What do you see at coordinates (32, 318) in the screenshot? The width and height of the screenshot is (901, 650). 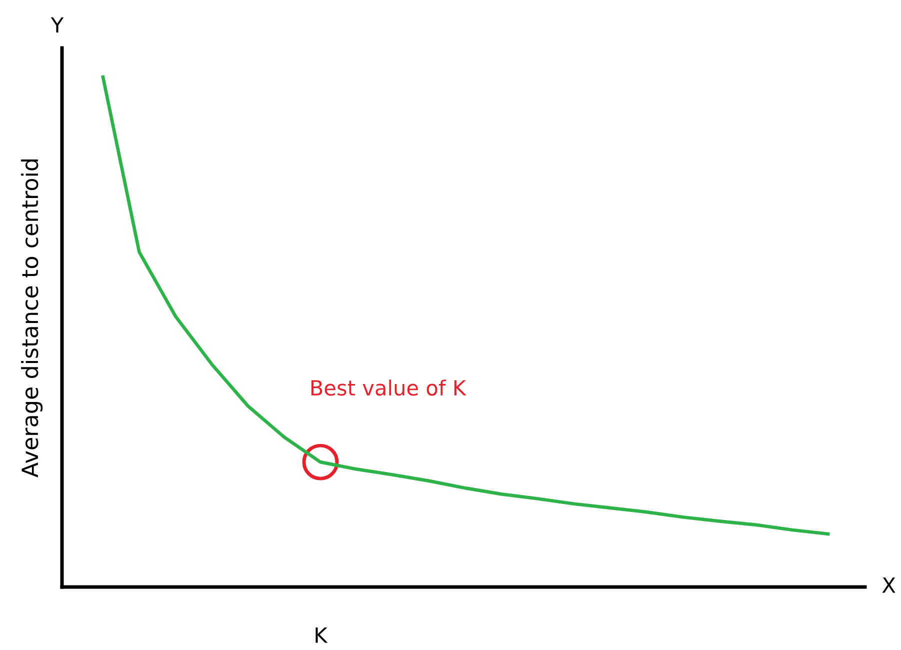 I see `y-axis-title: Average distance to centroid` at bounding box center [32, 318].